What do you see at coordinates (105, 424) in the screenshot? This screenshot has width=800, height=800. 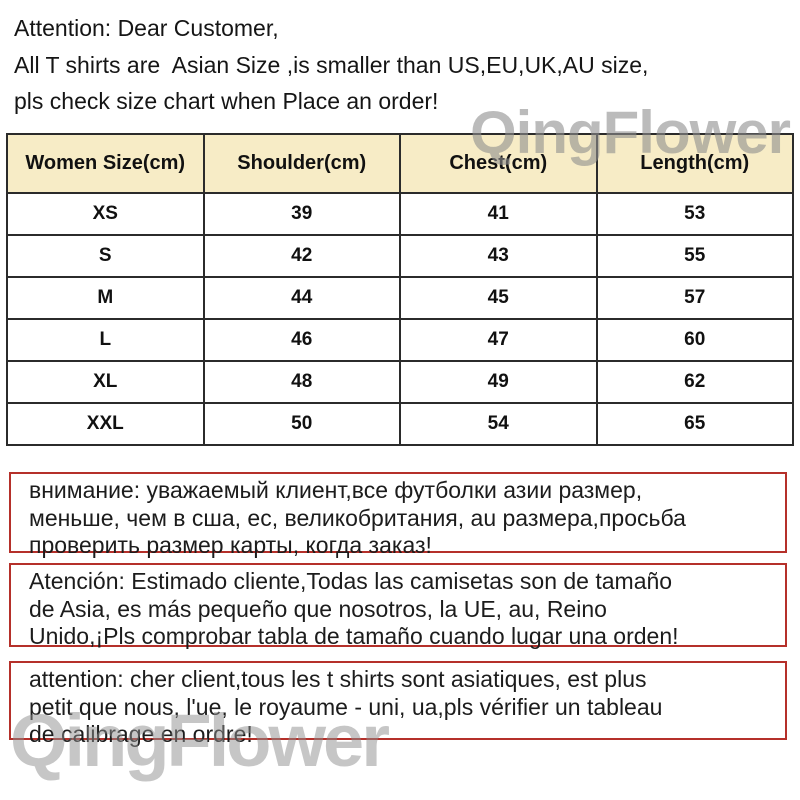 I see `size-label-cell: XXL` at bounding box center [105, 424].